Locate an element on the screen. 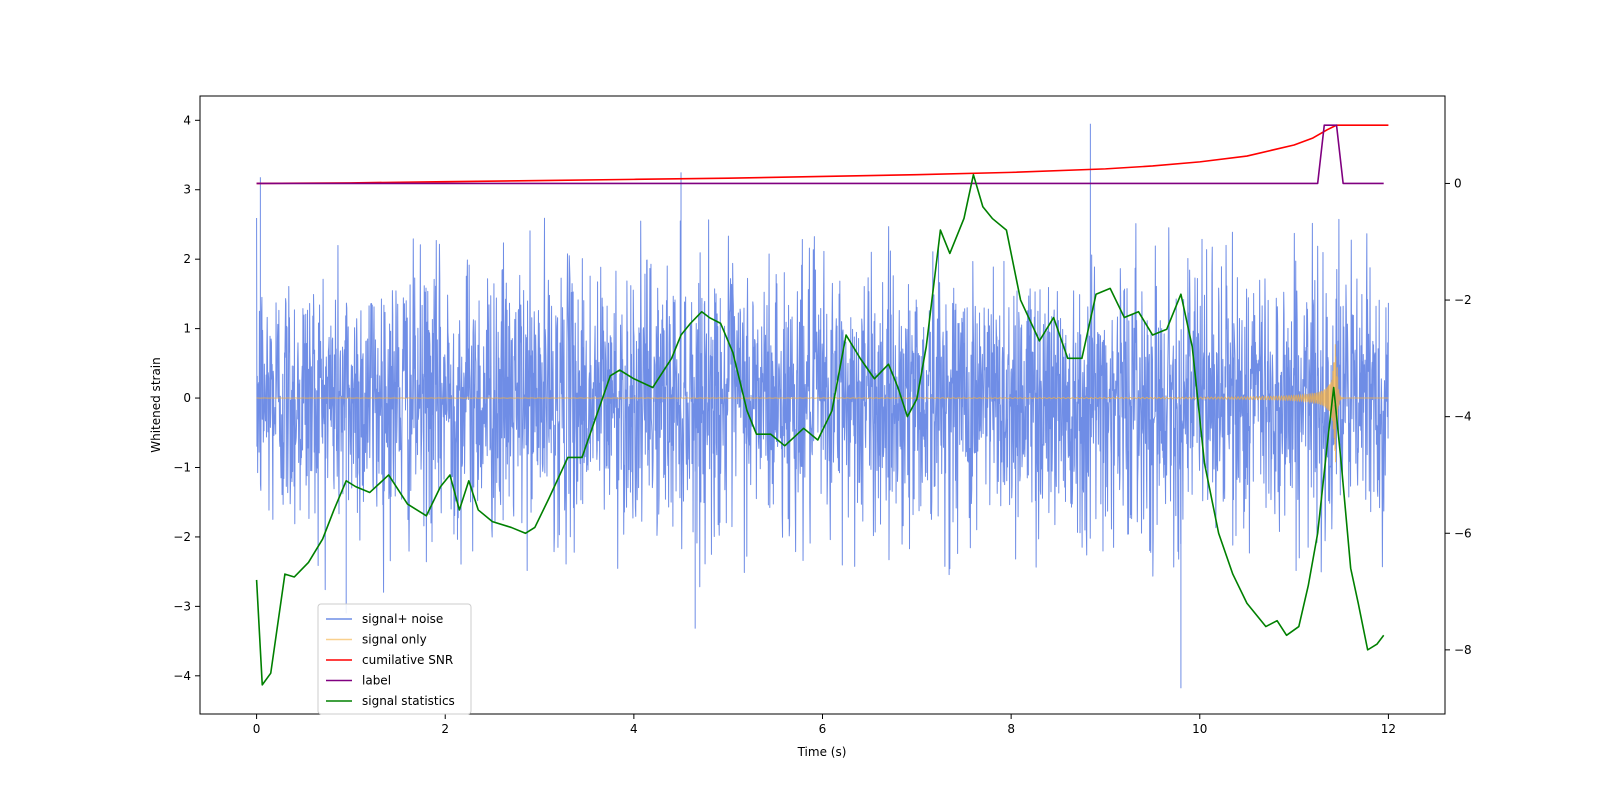 Image resolution: width=1600 pixels, height=800 pixels. x-tick-label: 2 is located at coordinates (445, 729).